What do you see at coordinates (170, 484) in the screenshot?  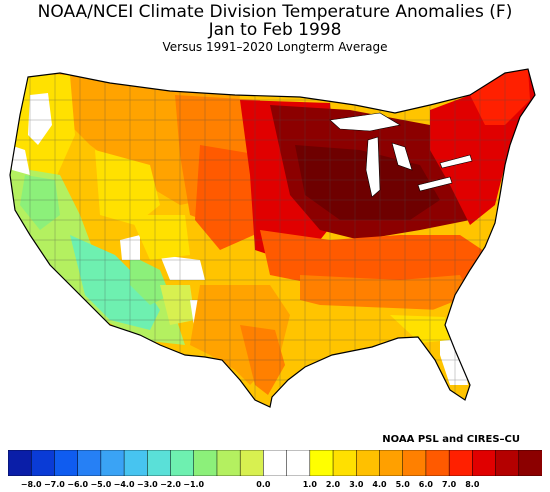 I see `legend-tick-label: −2.0` at bounding box center [170, 484].